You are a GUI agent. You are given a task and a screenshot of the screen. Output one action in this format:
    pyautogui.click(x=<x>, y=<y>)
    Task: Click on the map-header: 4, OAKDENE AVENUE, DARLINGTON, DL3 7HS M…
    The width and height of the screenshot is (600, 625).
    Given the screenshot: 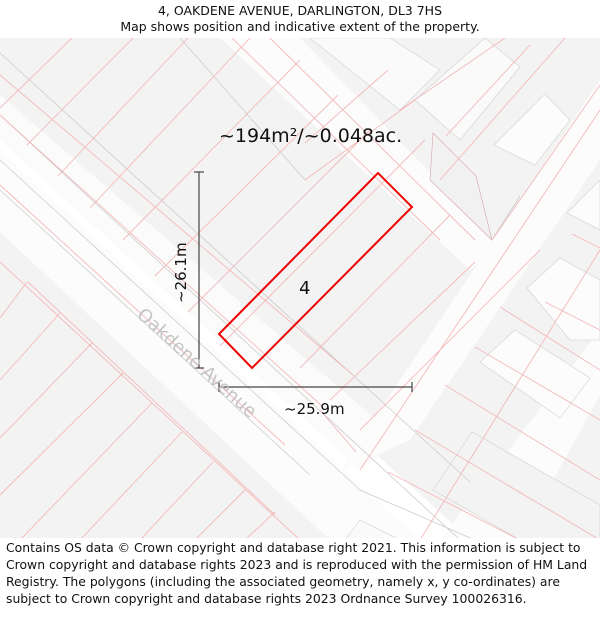 What is the action you would take?
    pyautogui.click(x=300, y=19)
    